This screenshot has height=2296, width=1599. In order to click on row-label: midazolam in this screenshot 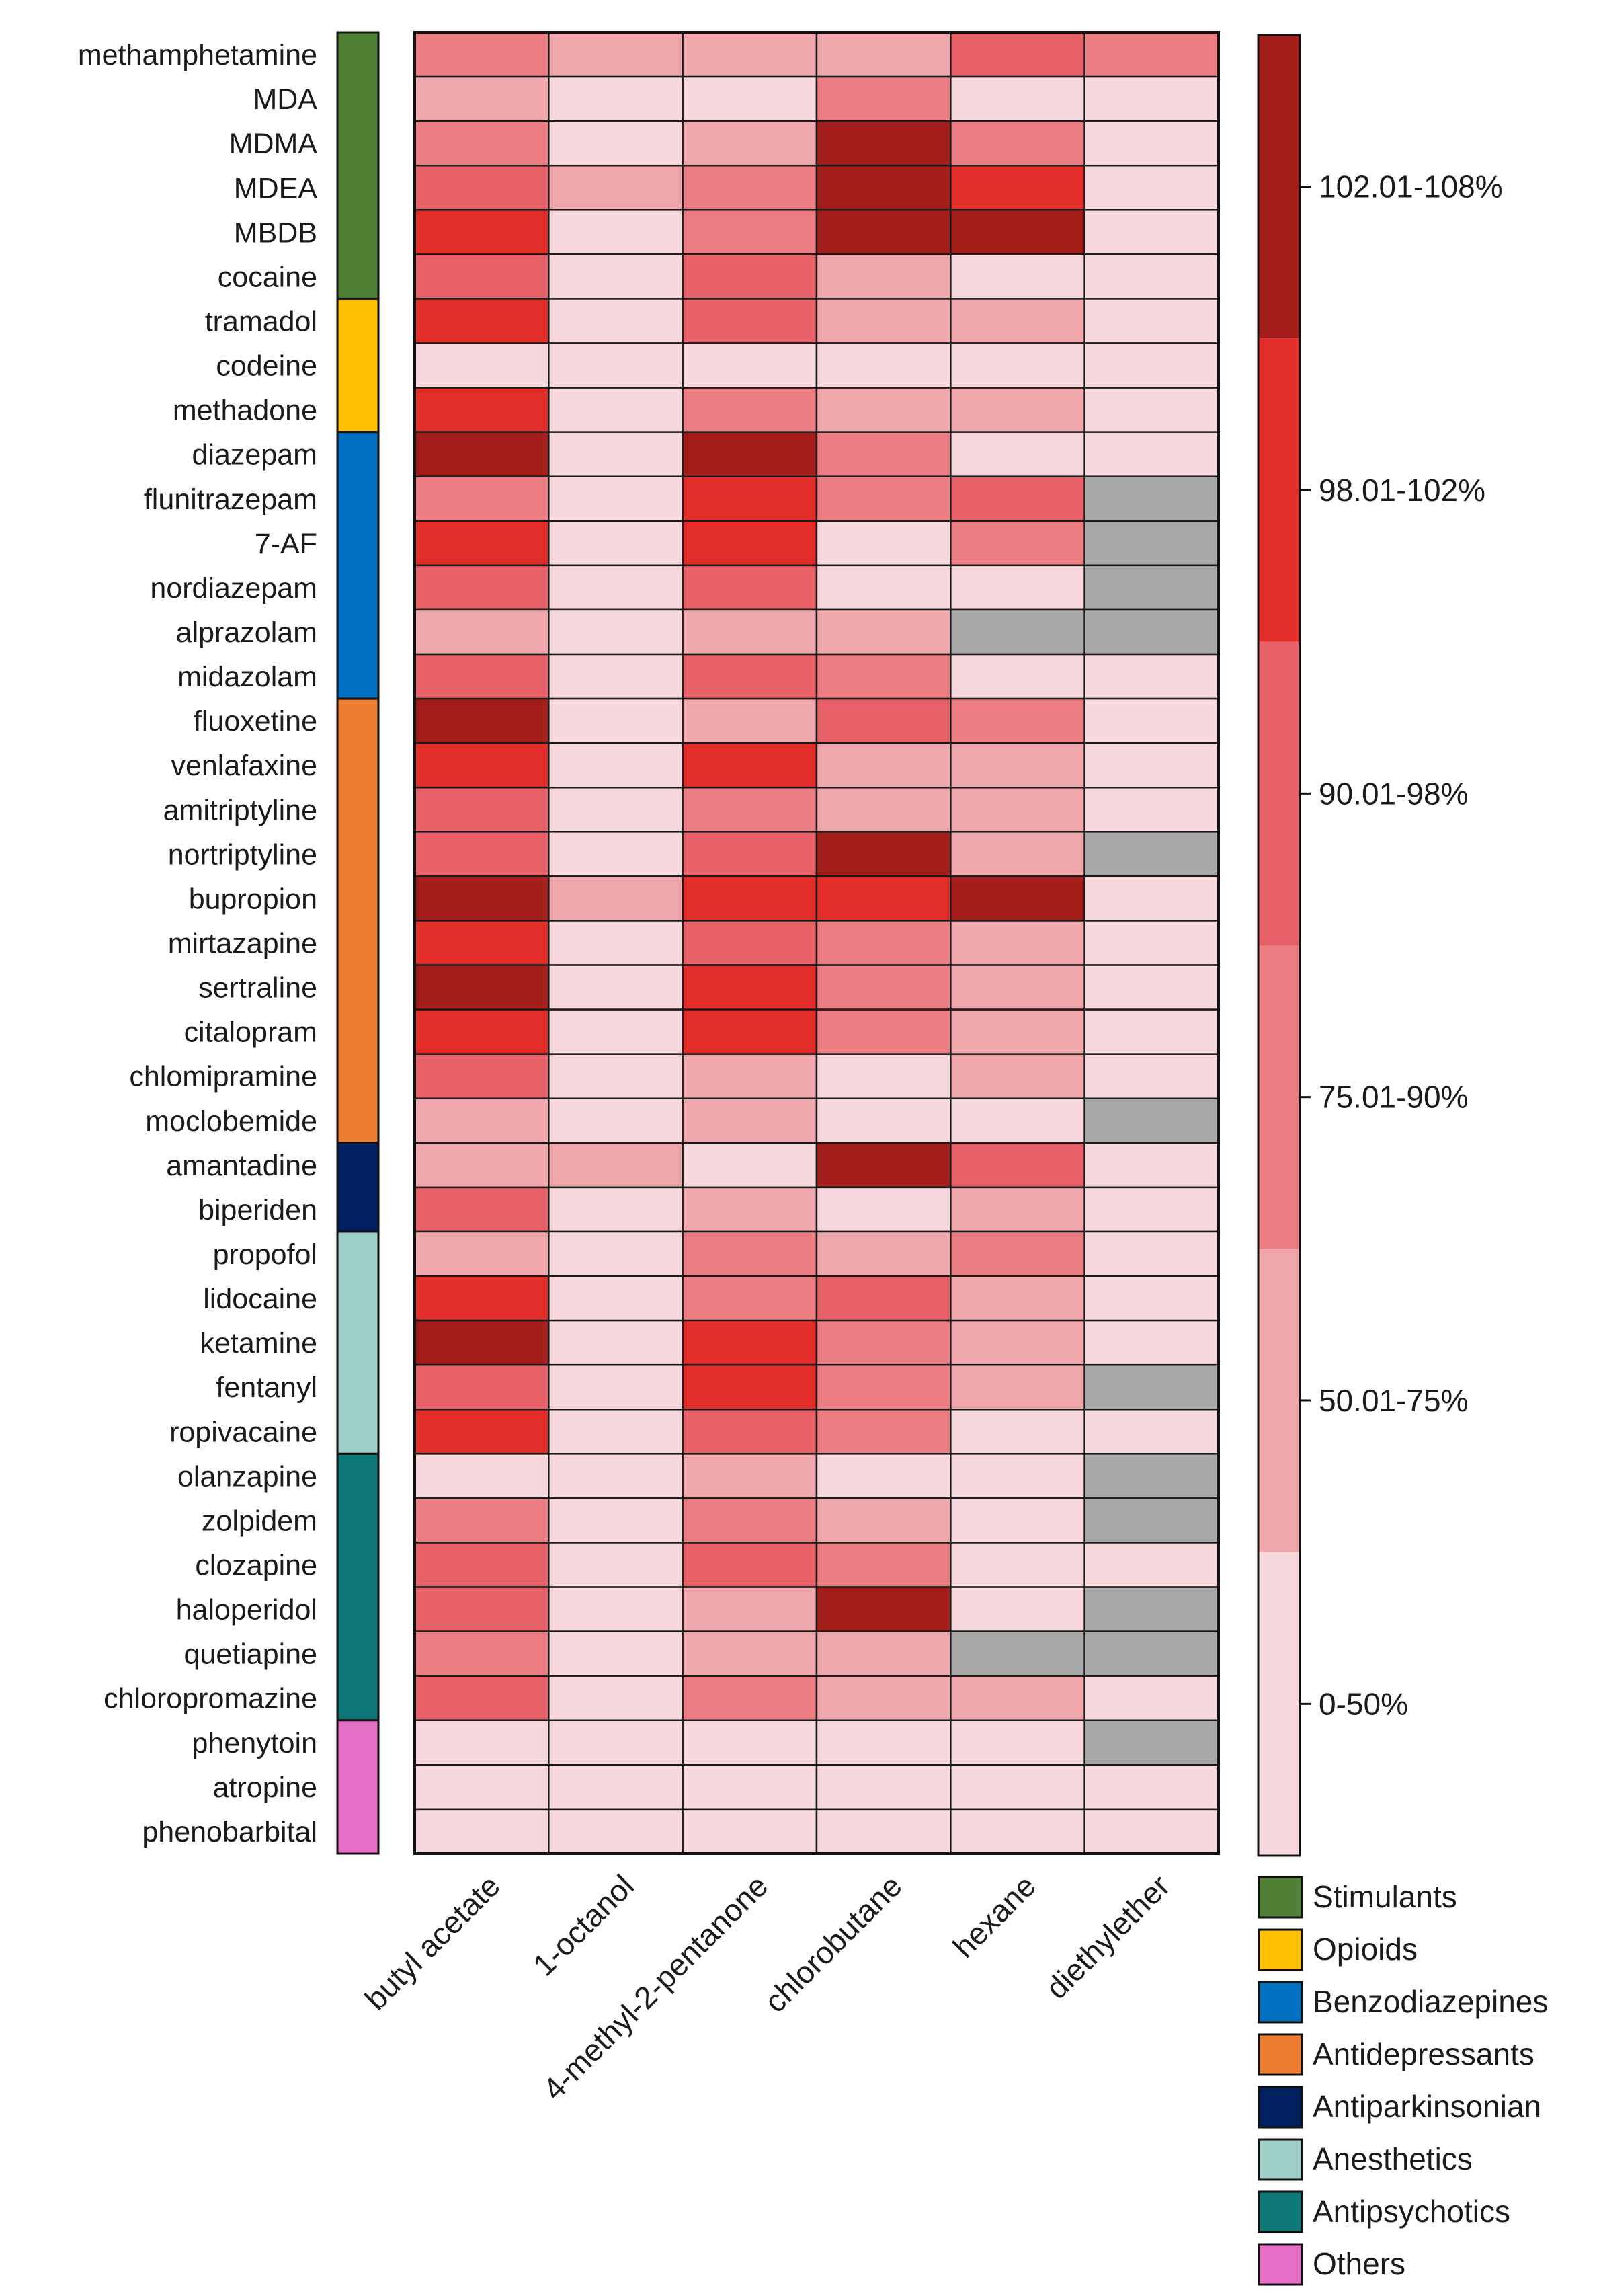, I will do `click(247, 677)`.